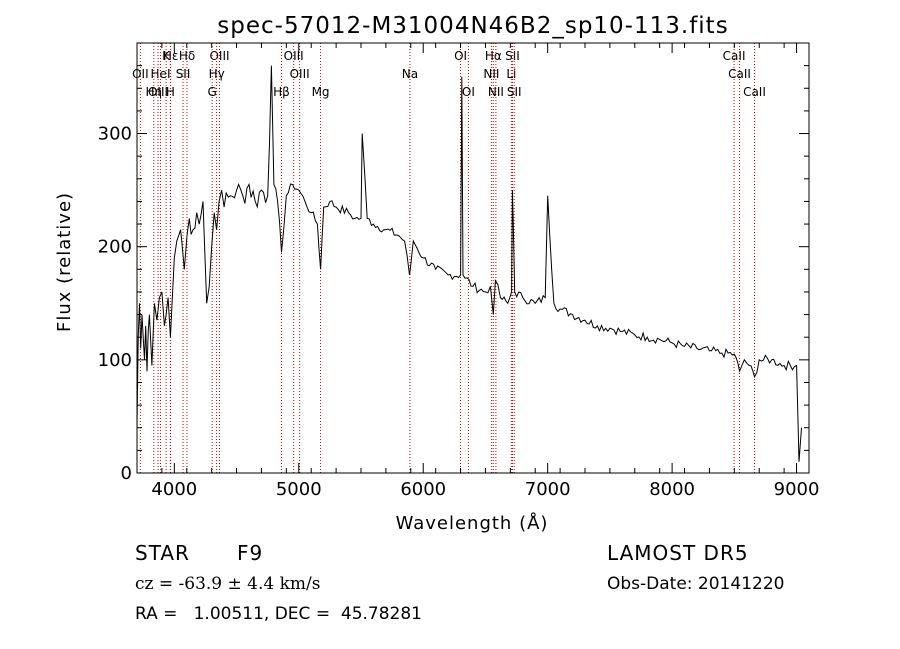 This screenshot has height=649, width=900. What do you see at coordinates (217, 74) in the screenshot?
I see `line-label: Hγ` at bounding box center [217, 74].